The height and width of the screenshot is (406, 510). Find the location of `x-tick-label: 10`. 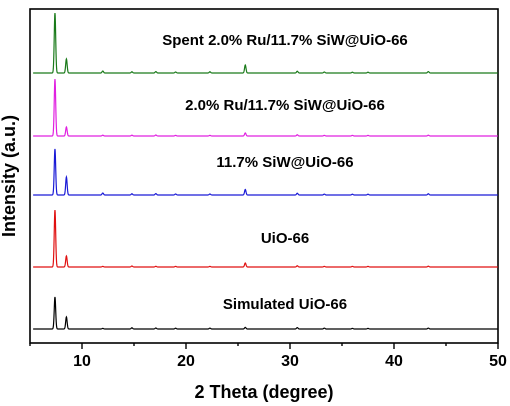

x-tick-label: 10 is located at coordinates (82, 361).